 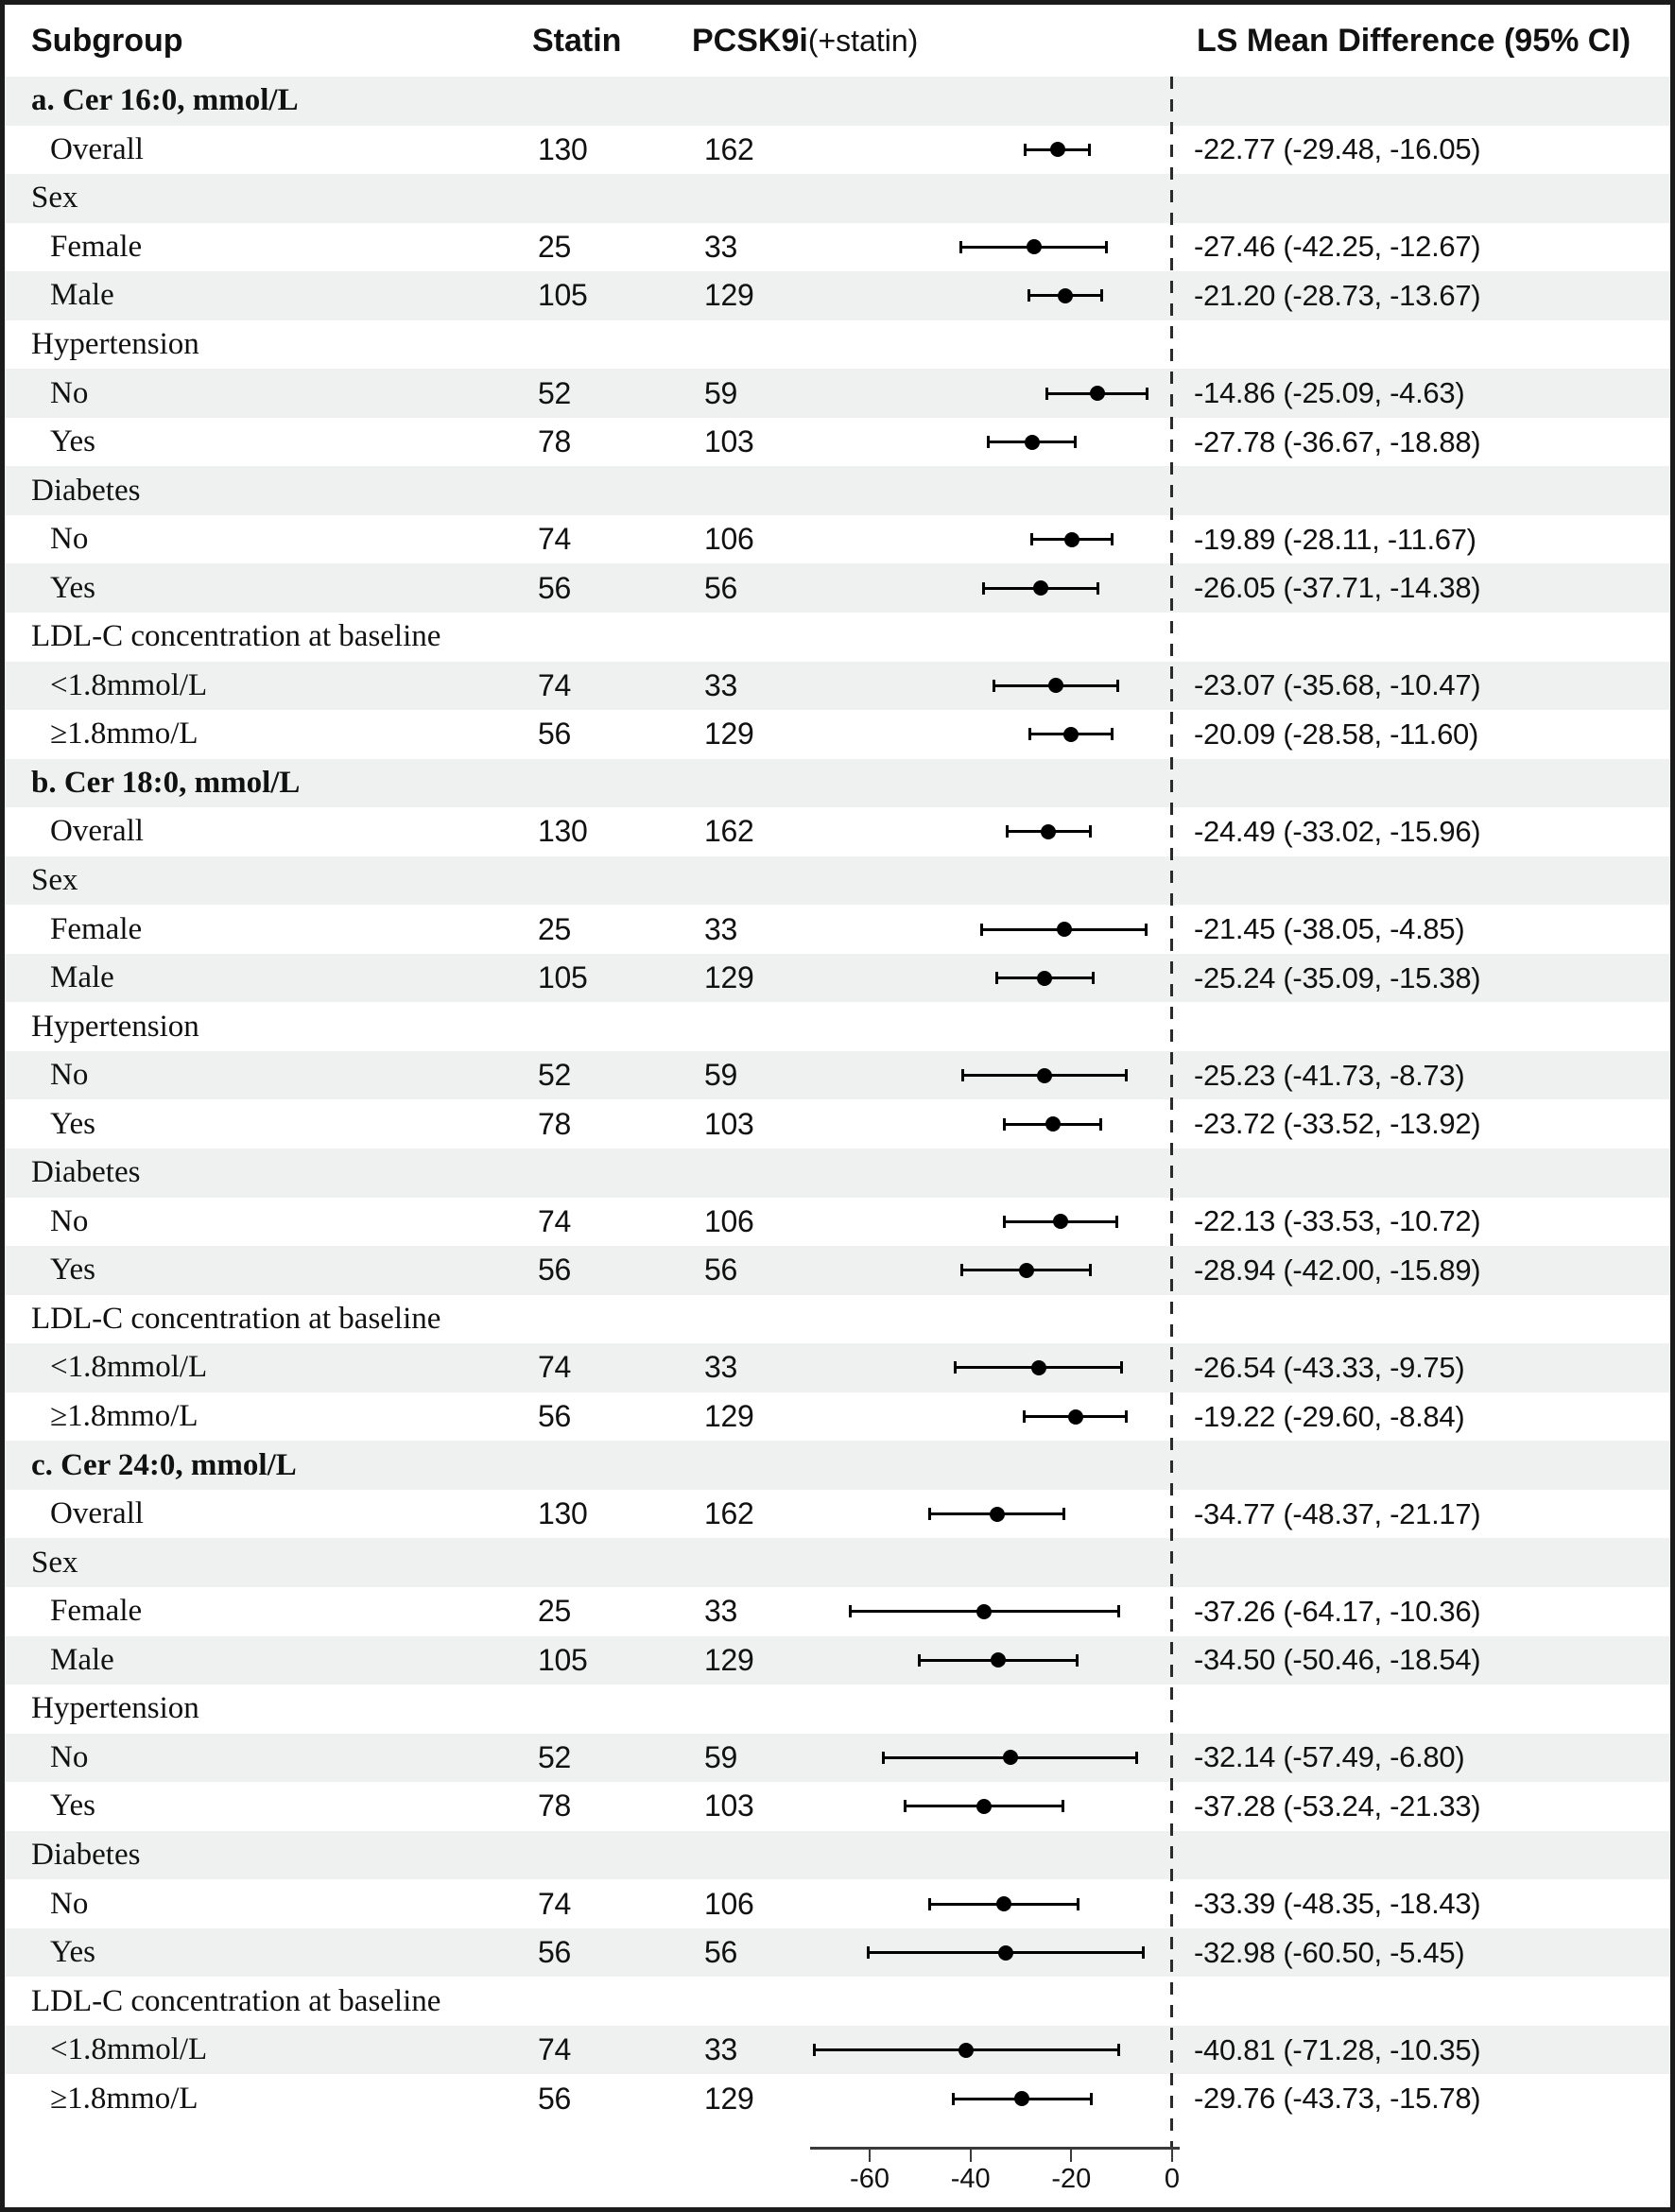 I want to click on ls-mean-difference-value: -34.77 (-48.37, -21.17), so click(x=1337, y=1513).